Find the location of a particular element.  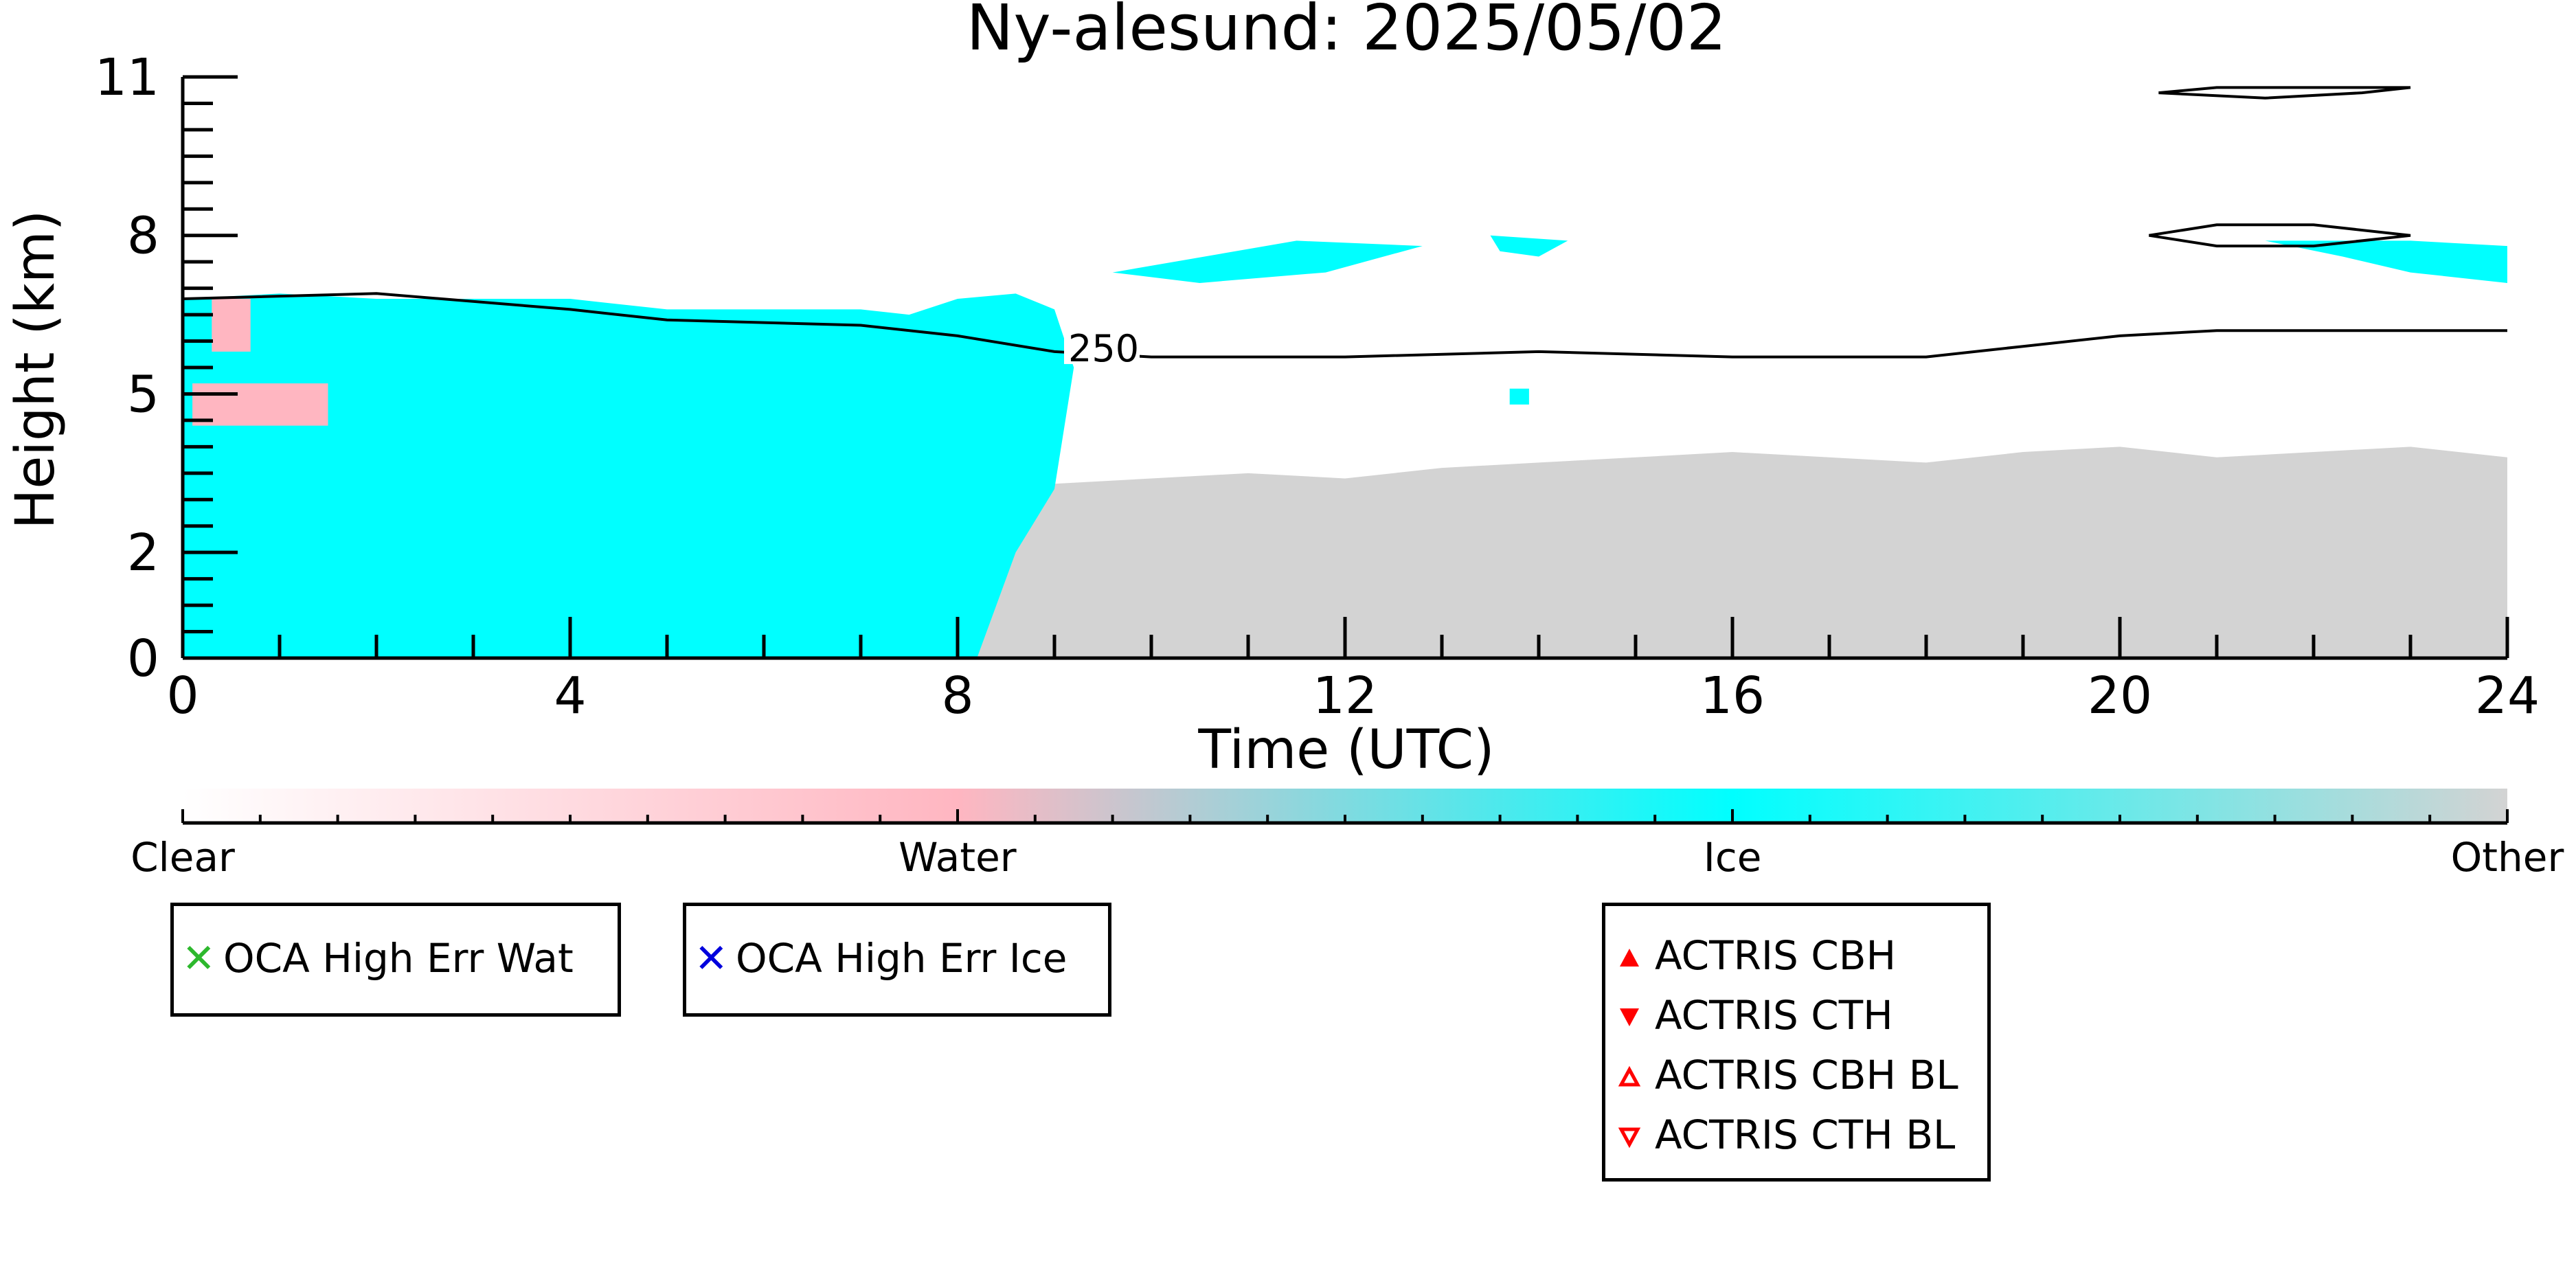

legend-entry: ✕ OCA High Err Wat is located at coordinates (378, 958).